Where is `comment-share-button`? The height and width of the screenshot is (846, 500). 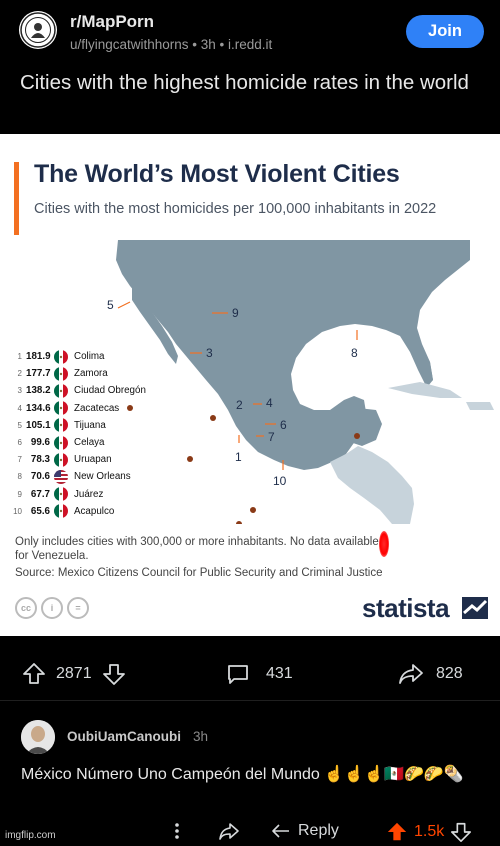
comment-share-button is located at coordinates (229, 831).